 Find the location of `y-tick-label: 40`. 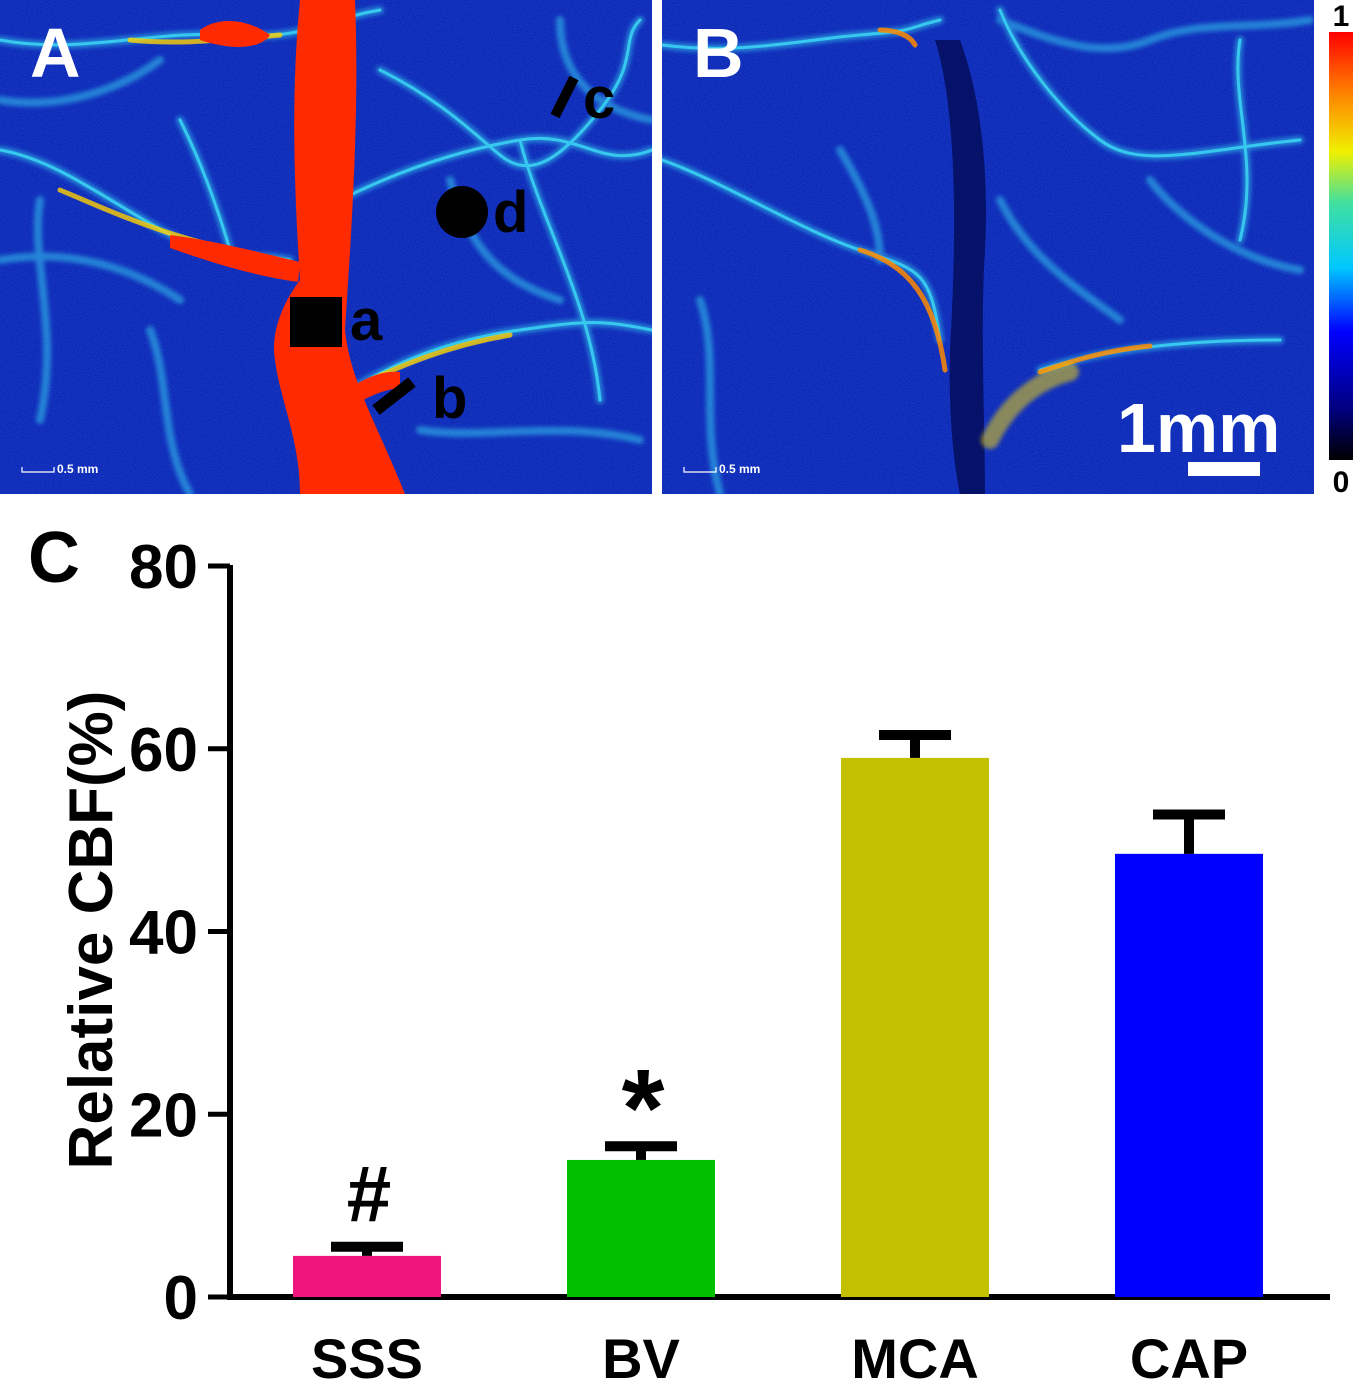

y-tick-label: 40 is located at coordinates (163, 933).